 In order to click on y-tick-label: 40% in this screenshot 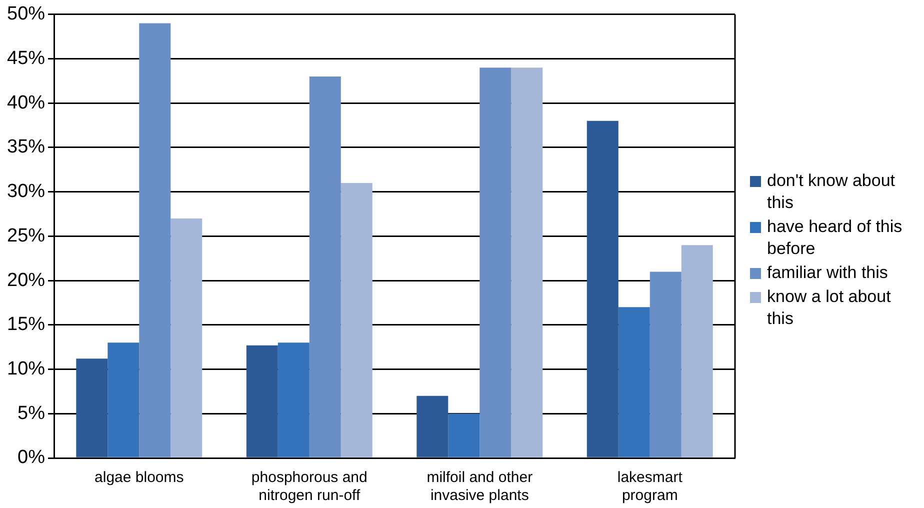, I will do `click(26, 103)`.